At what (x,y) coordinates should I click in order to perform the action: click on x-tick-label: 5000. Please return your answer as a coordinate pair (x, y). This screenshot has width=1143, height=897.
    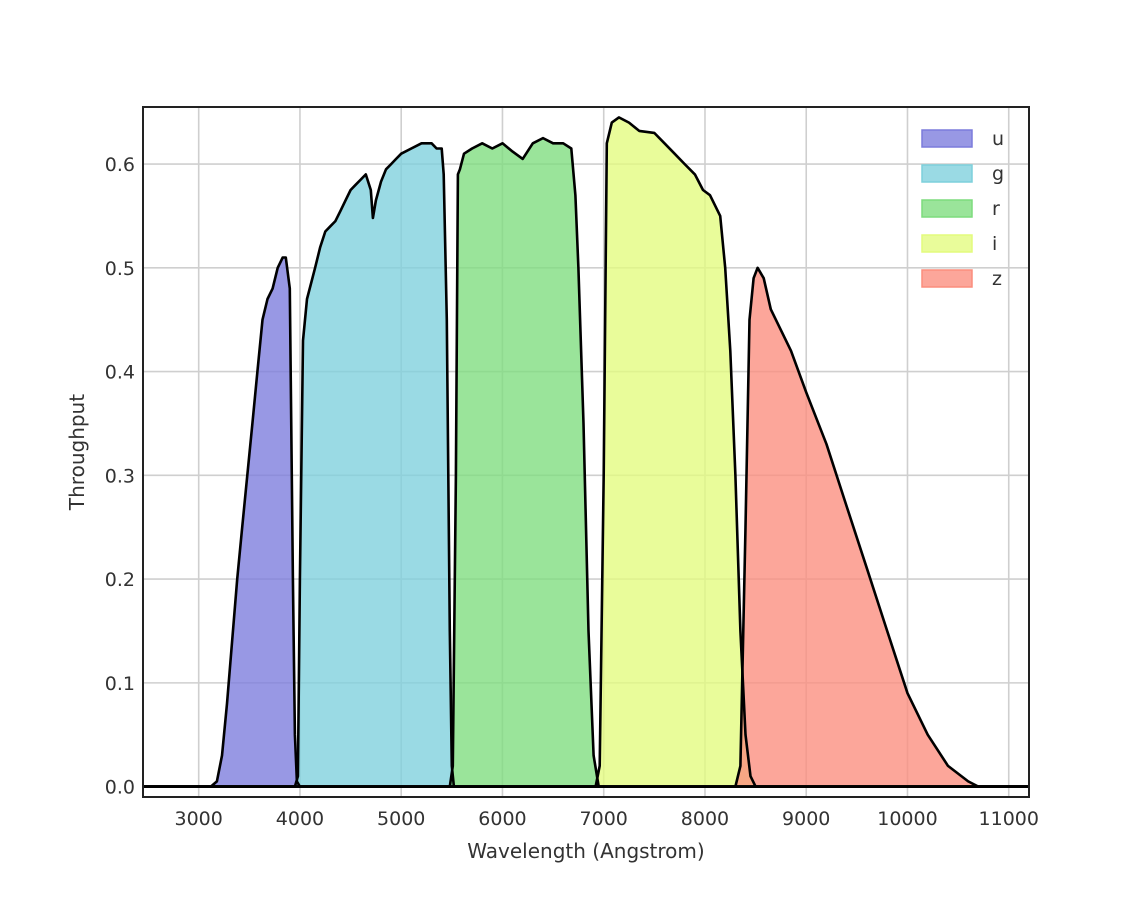
    Looking at the image, I should click on (401, 819).